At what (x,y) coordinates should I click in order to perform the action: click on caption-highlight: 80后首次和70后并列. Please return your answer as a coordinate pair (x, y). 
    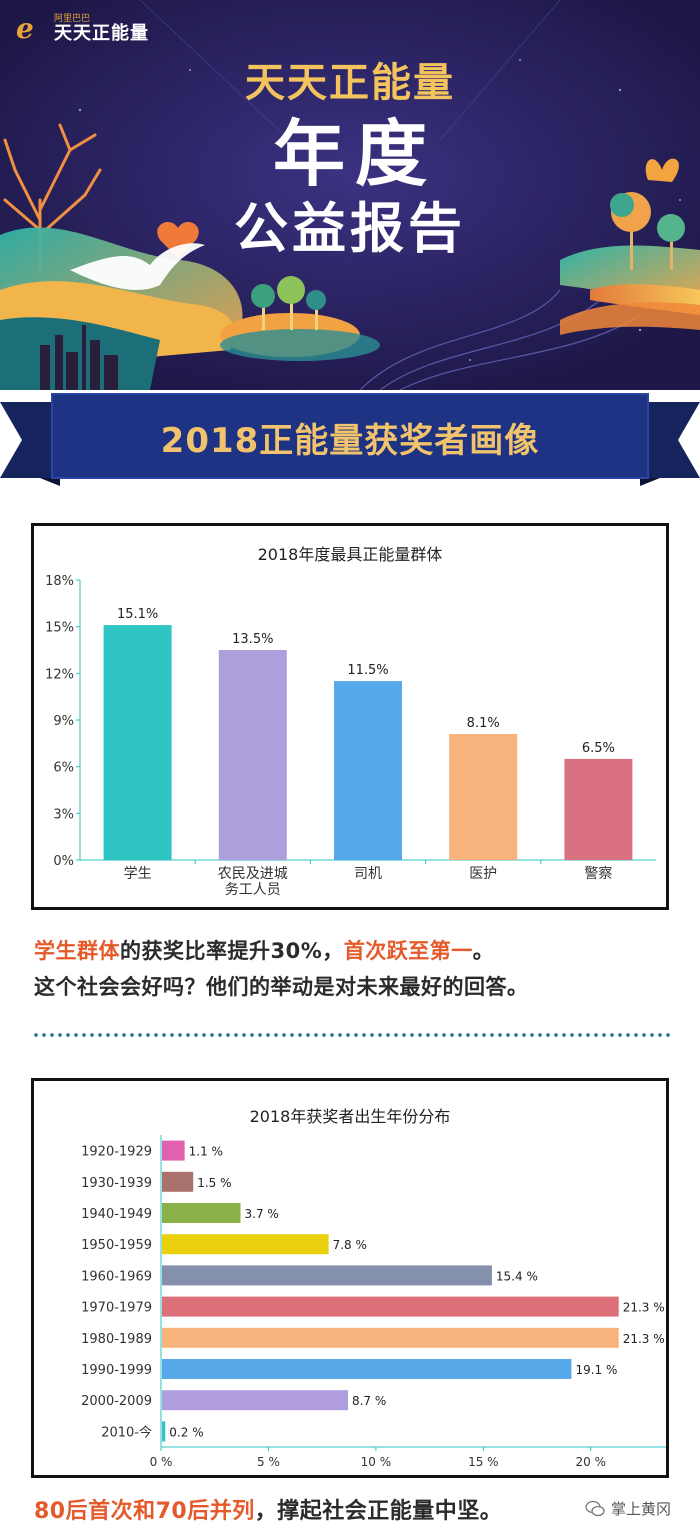
    Looking at the image, I should click on (144, 1511).